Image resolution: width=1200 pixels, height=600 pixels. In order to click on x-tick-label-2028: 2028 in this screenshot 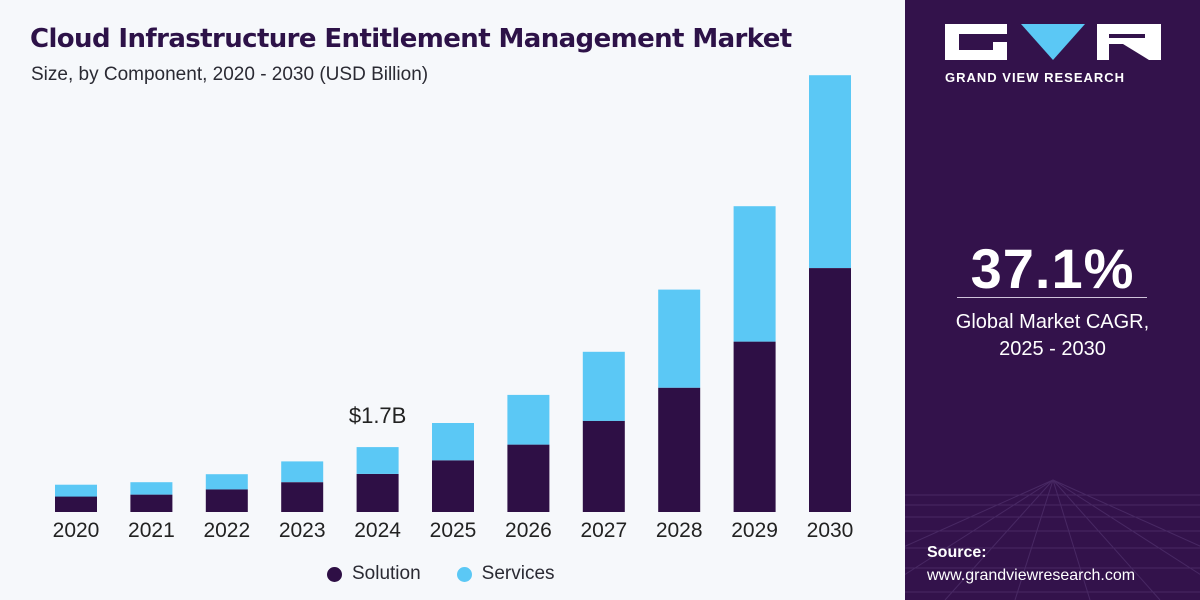, I will do `click(679, 530)`.